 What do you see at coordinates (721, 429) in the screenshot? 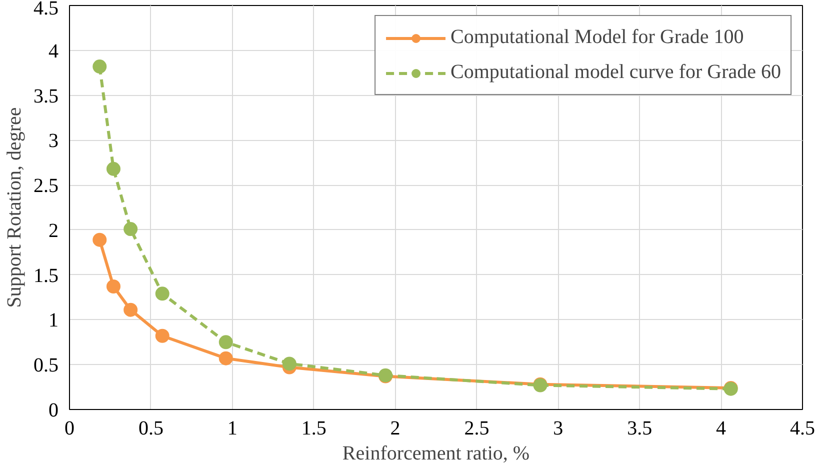
I see `x-tick-label: 4` at bounding box center [721, 429].